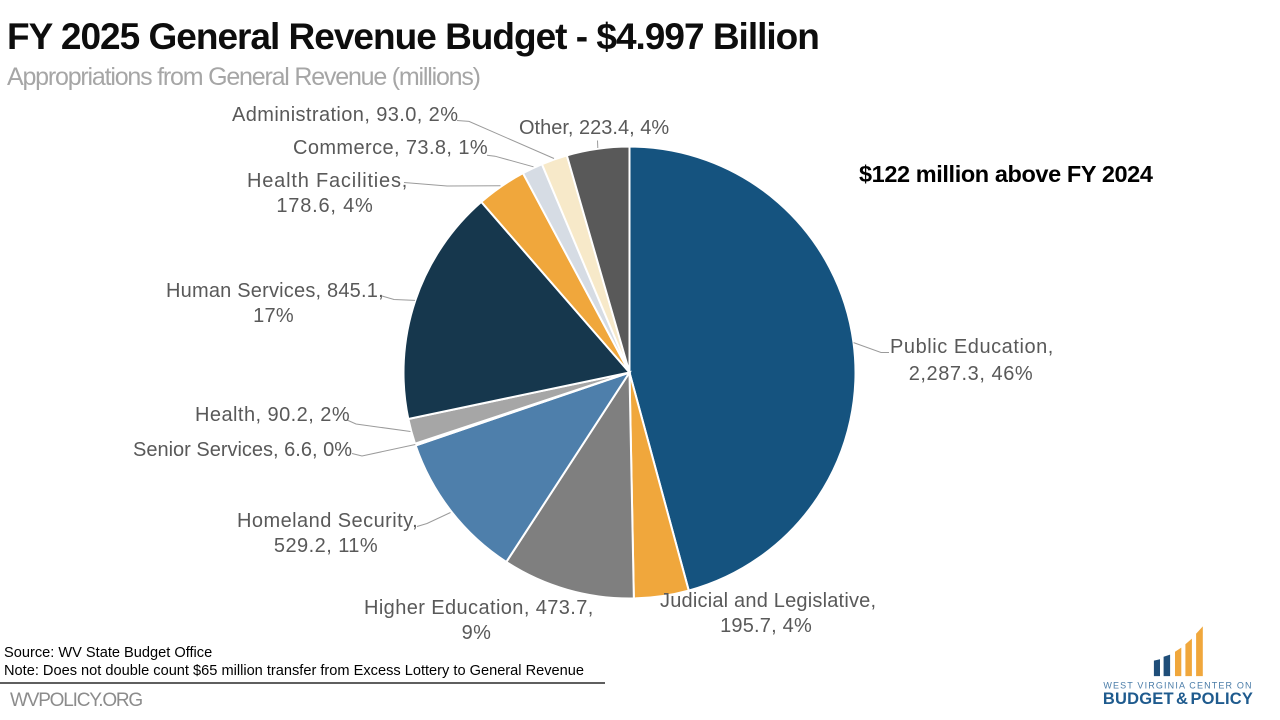  Describe the element at coordinates (1178, 699) in the screenshot. I see `svg-text: BUDGET & POLICY` at that location.